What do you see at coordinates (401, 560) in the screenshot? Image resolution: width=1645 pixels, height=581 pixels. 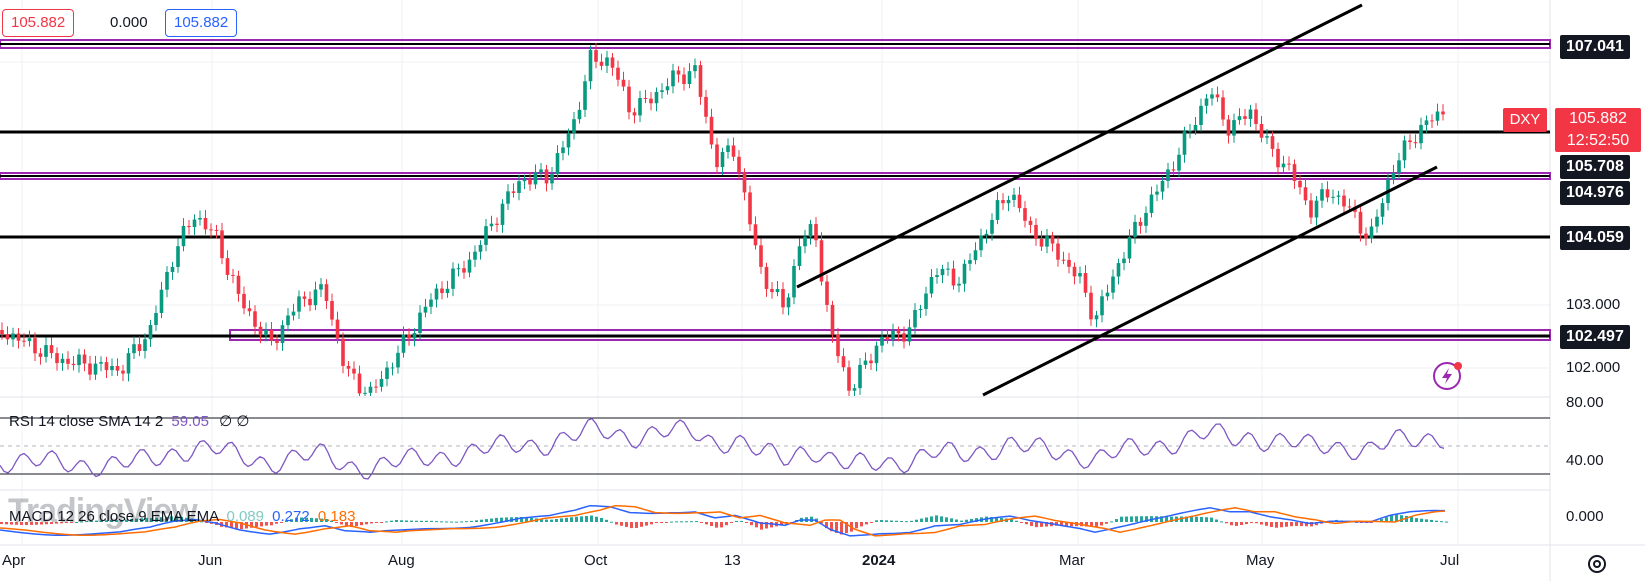 I see `time-label-aug: Aug` at bounding box center [401, 560].